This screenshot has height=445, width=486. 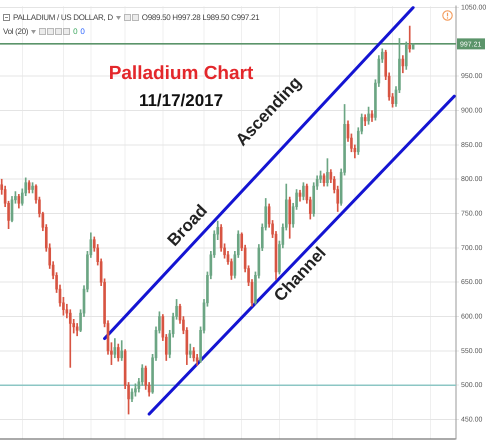 What do you see at coordinates (15, 31) in the screenshot?
I see `annotation: Vol (20)` at bounding box center [15, 31].